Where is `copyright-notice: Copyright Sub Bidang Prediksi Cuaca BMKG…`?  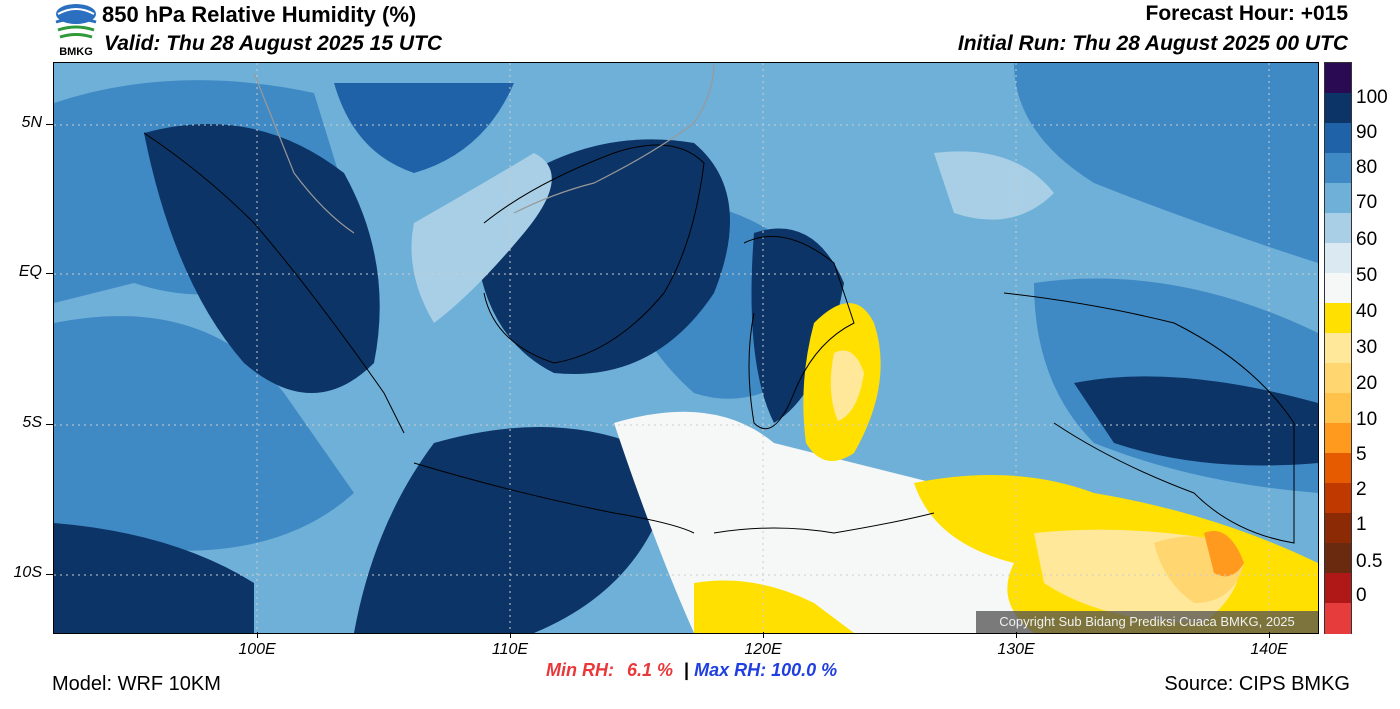
copyright-notice: Copyright Sub Bidang Prediksi Cuaca BMKG… is located at coordinates (1147, 622).